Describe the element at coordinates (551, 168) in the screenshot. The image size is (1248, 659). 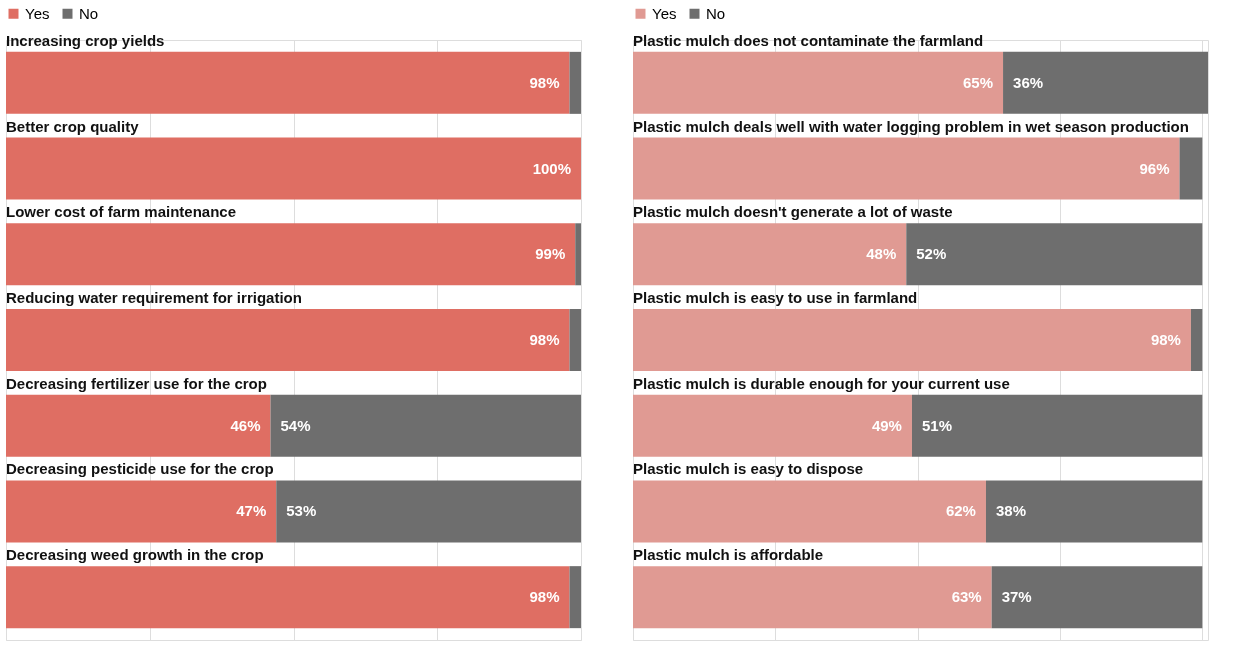
I see `data-label: 100%` at that location.